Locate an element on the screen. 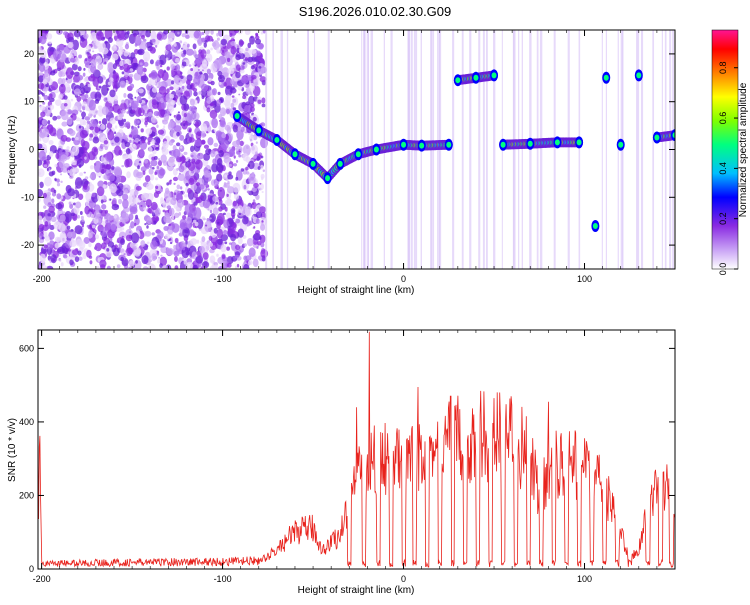  snr-xtick-label: 100 is located at coordinates (584, 579).